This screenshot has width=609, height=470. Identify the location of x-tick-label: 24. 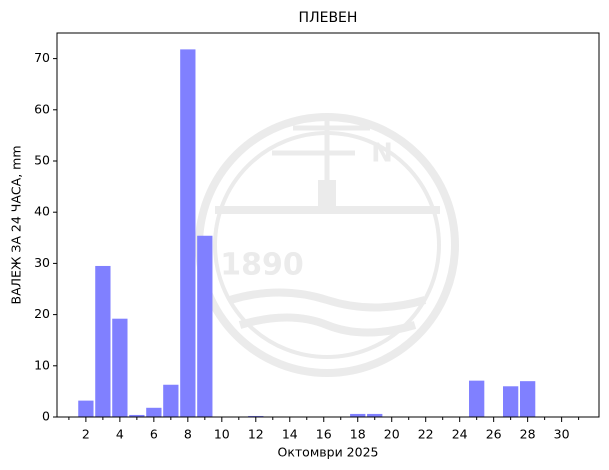
(460, 434).